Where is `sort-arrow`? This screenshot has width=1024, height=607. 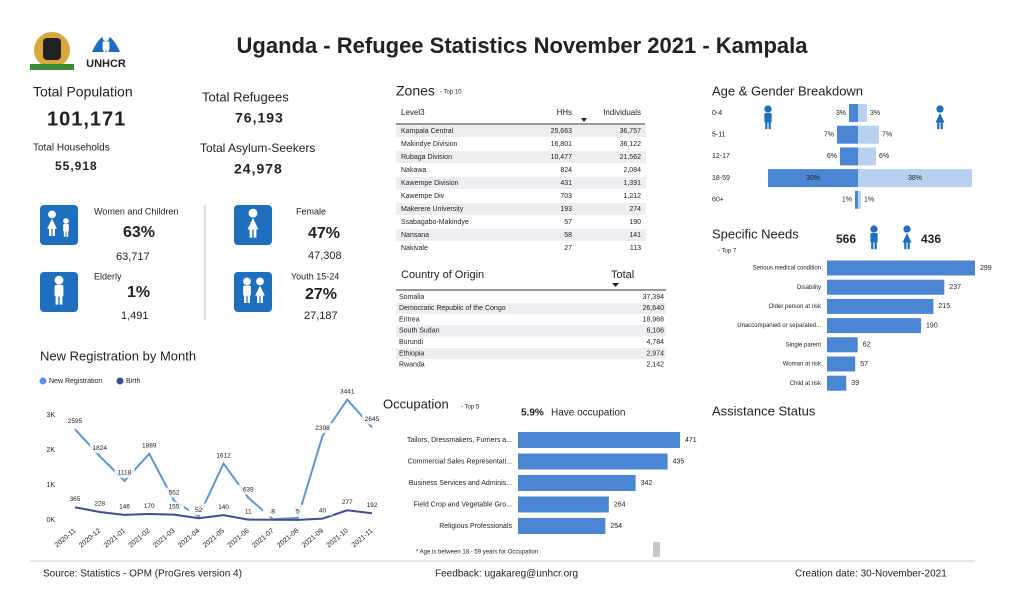 sort-arrow is located at coordinates (584, 120).